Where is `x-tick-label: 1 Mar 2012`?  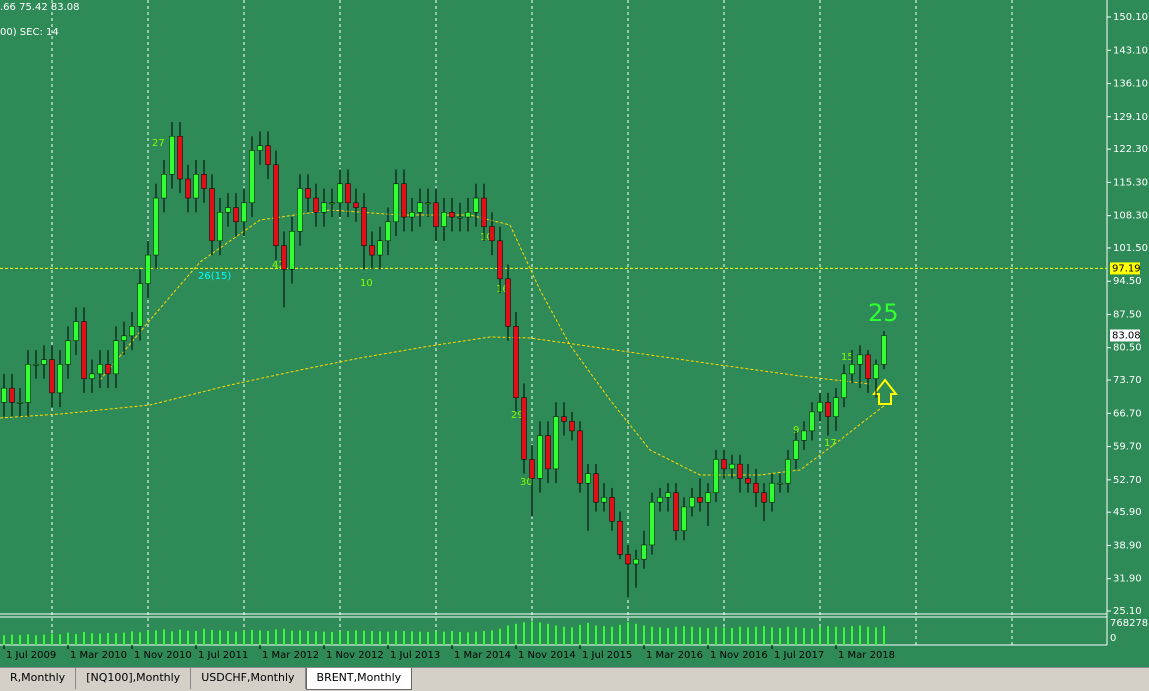 x-tick-label: 1 Mar 2012 is located at coordinates (290, 655).